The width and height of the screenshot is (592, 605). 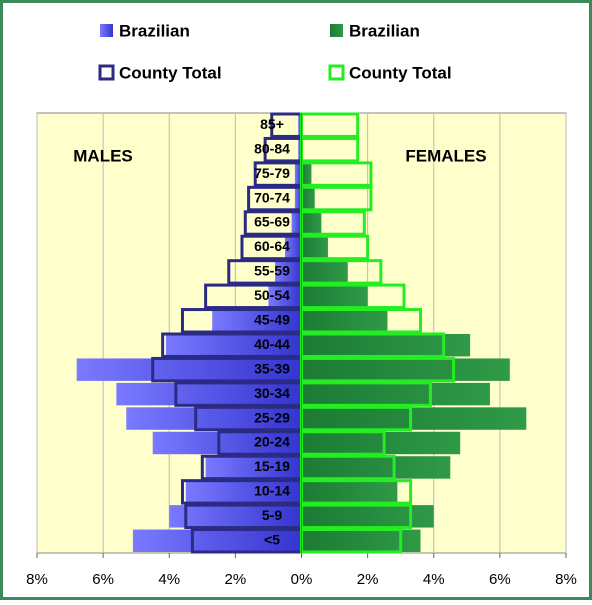 What do you see at coordinates (272, 222) in the screenshot?
I see `age-label: 65-69` at bounding box center [272, 222].